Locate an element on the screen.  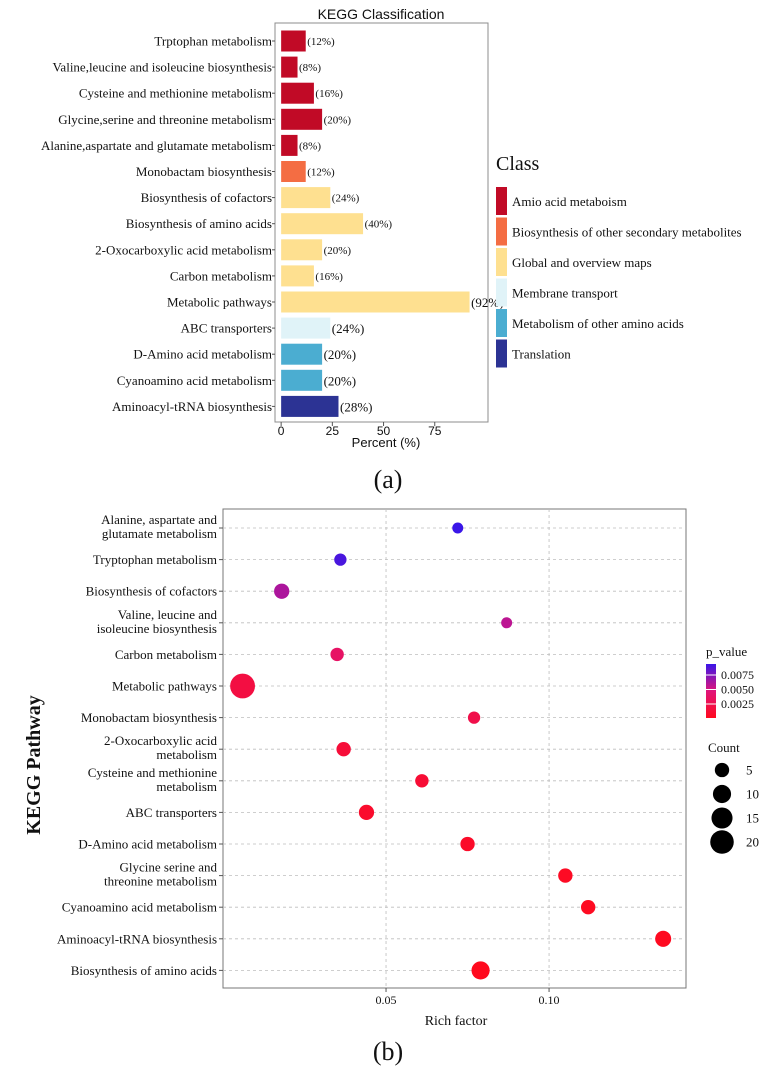
bar-value-label: (12%) is located at coordinates (321, 42).